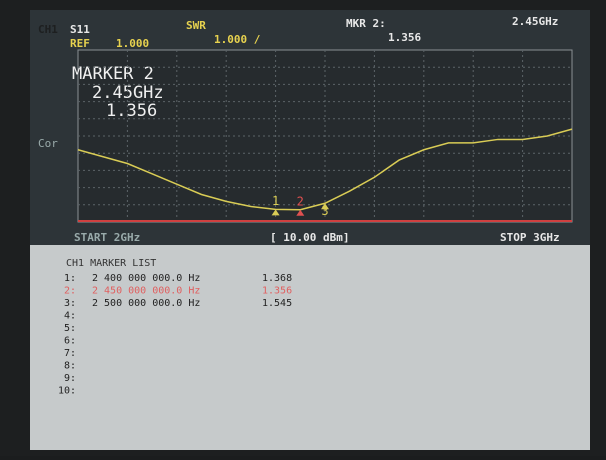 The width and height of the screenshot is (606, 460). What do you see at coordinates (80, 43) in the screenshot?
I see `ref-label: REF` at bounding box center [80, 43].